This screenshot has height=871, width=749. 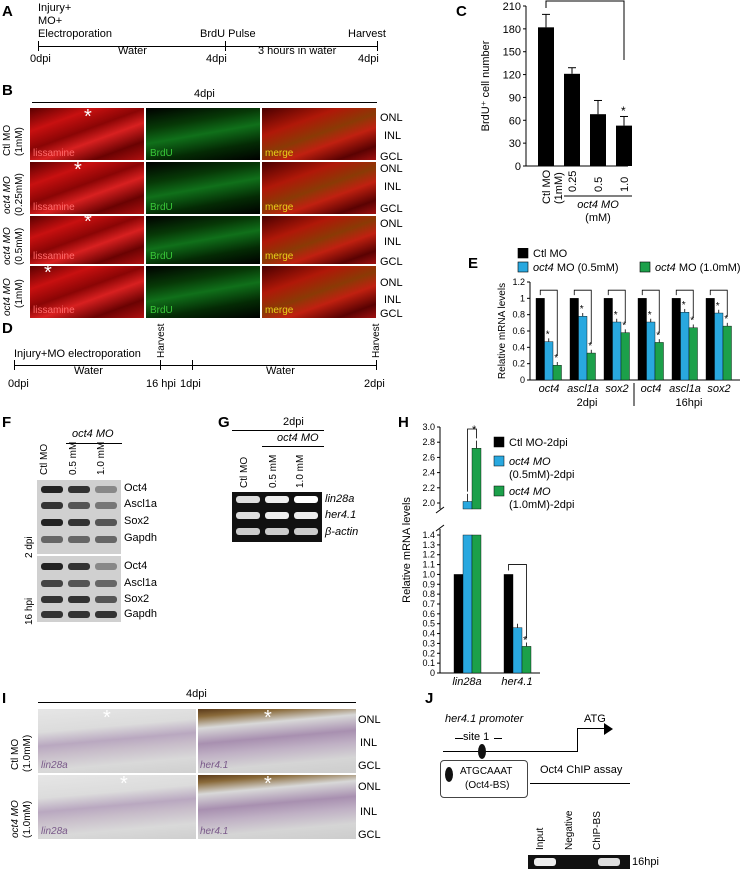 What do you see at coordinates (374, 384) in the screenshot?
I see `timeline-d-t2: 2dpi` at bounding box center [374, 384].